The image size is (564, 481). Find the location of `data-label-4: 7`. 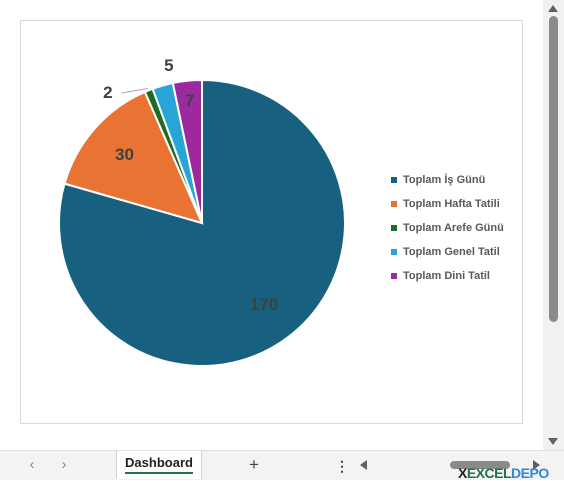

data-label-4: 7 is located at coordinates (189, 100).